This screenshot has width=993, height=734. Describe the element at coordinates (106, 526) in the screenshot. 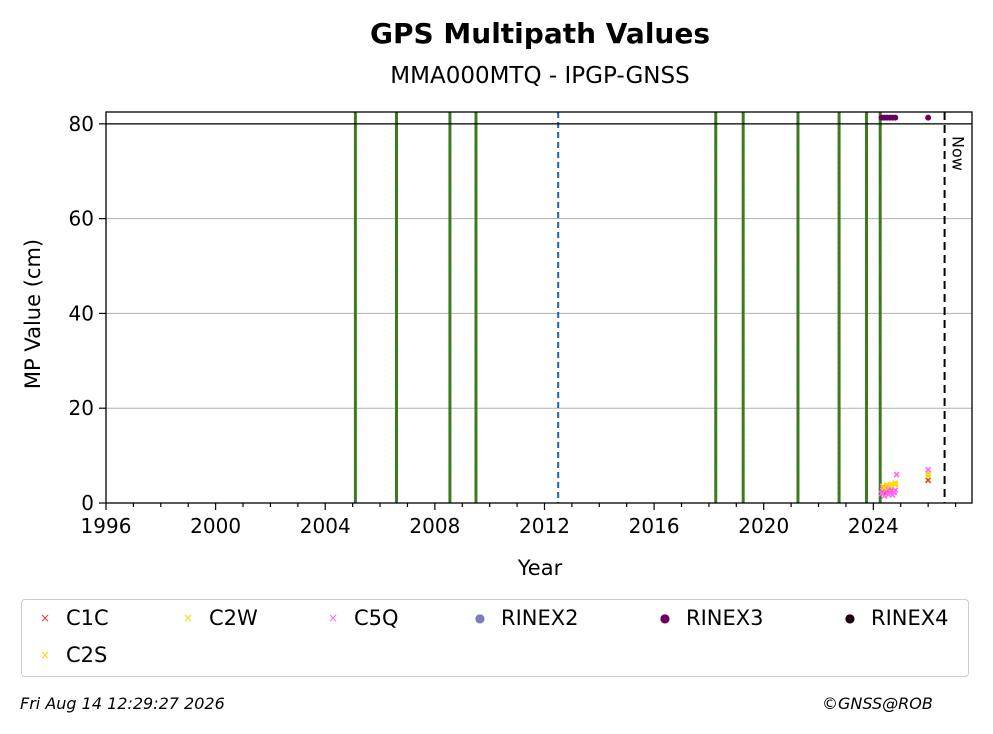

I see `x-tick-label: 1996` at that location.